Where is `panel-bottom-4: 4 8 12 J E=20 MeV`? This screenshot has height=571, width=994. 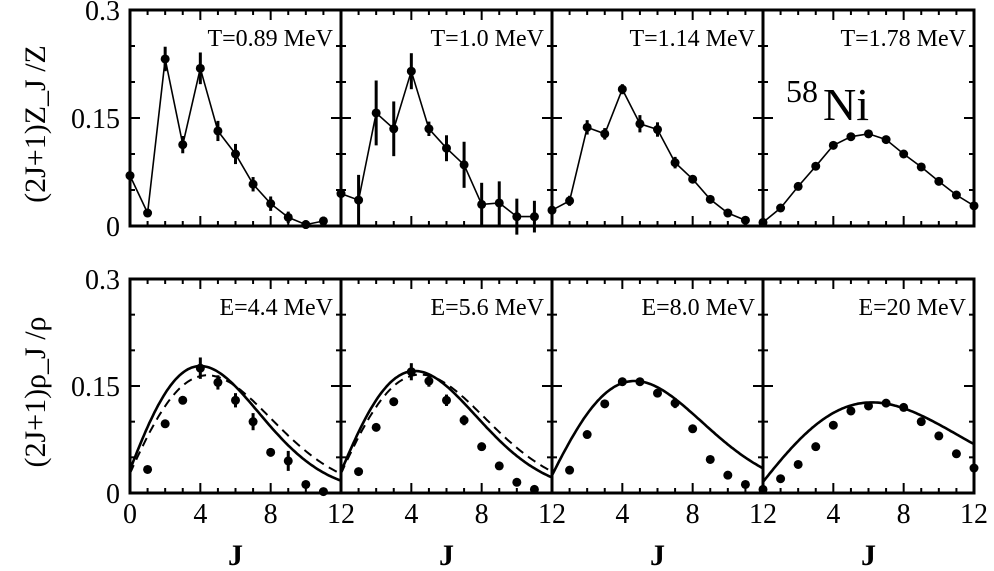
panel-bottom-4: 4 8 12 J E=20 MeV is located at coordinates (873, 424).